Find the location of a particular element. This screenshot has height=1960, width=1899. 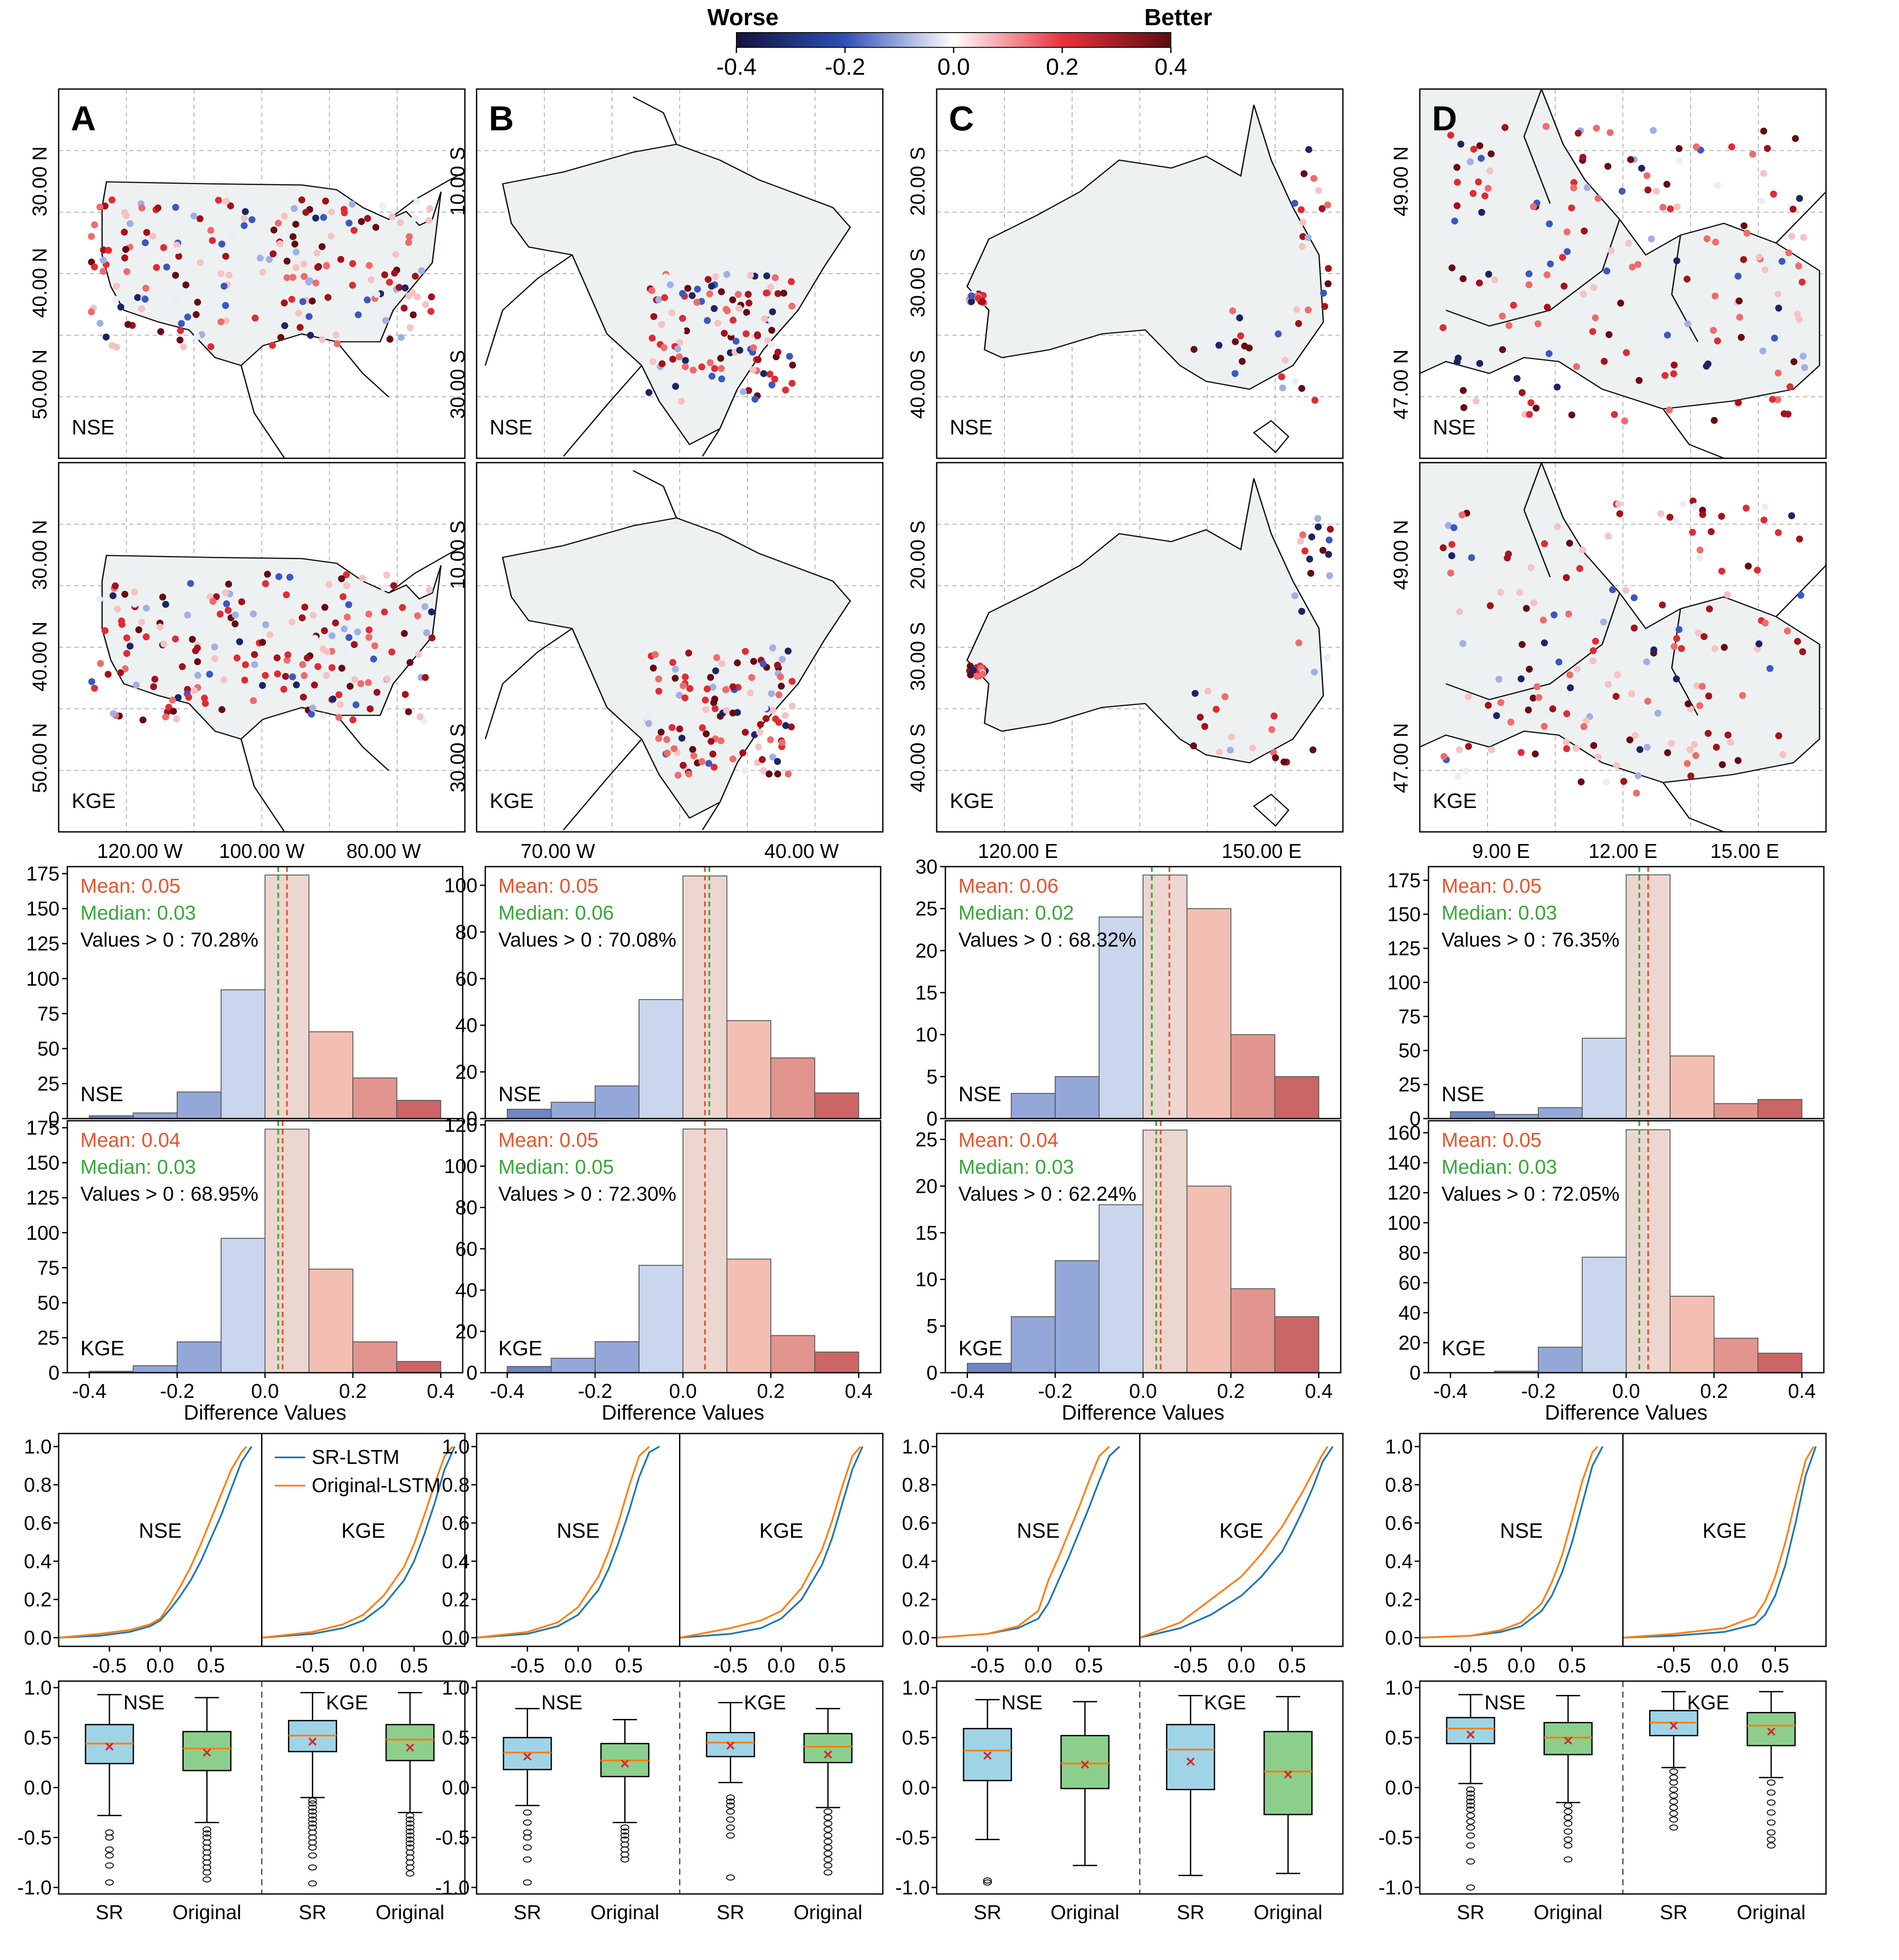

mean-text: Mean: 0.04 is located at coordinates (130, 1140).